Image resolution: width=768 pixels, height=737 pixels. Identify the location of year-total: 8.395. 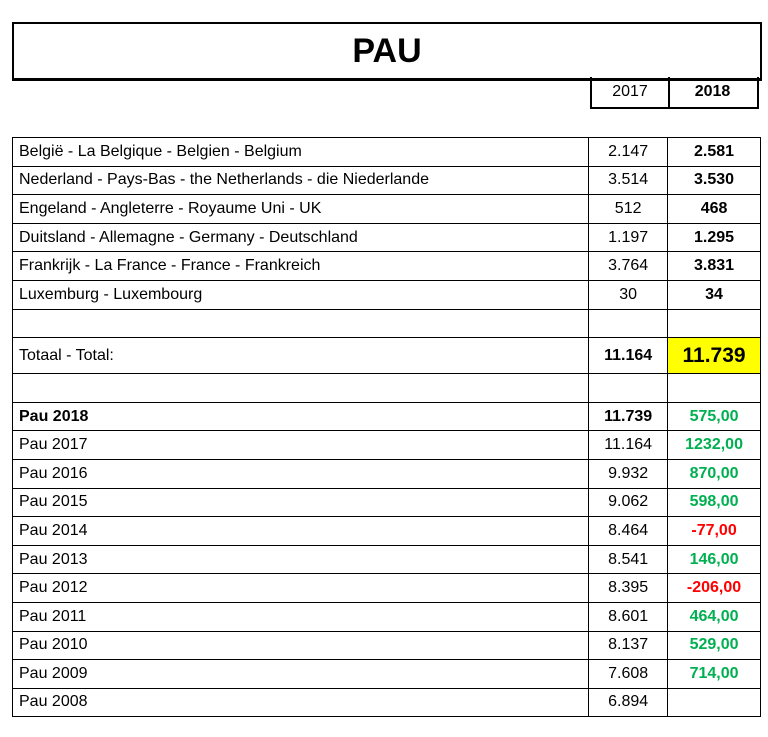
(628, 588).